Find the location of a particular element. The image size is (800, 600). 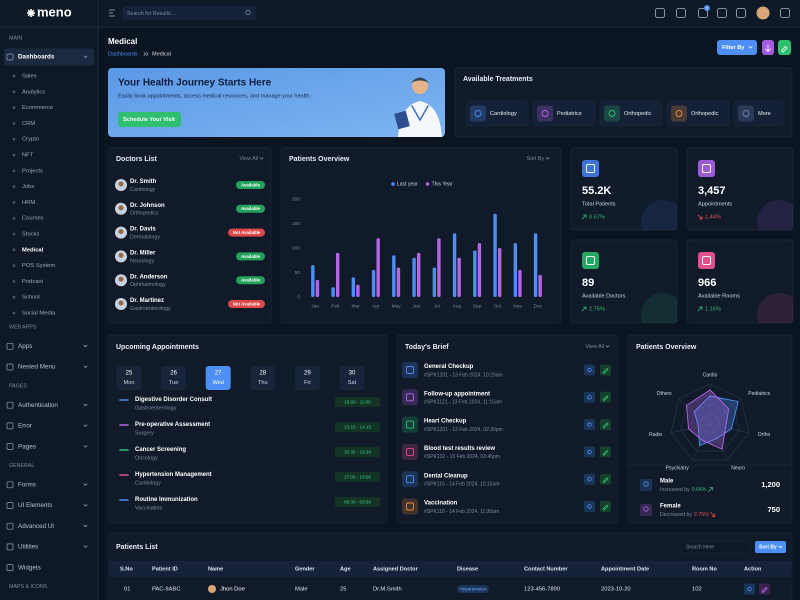

sort-link: Sort By is located at coordinates (536, 159).